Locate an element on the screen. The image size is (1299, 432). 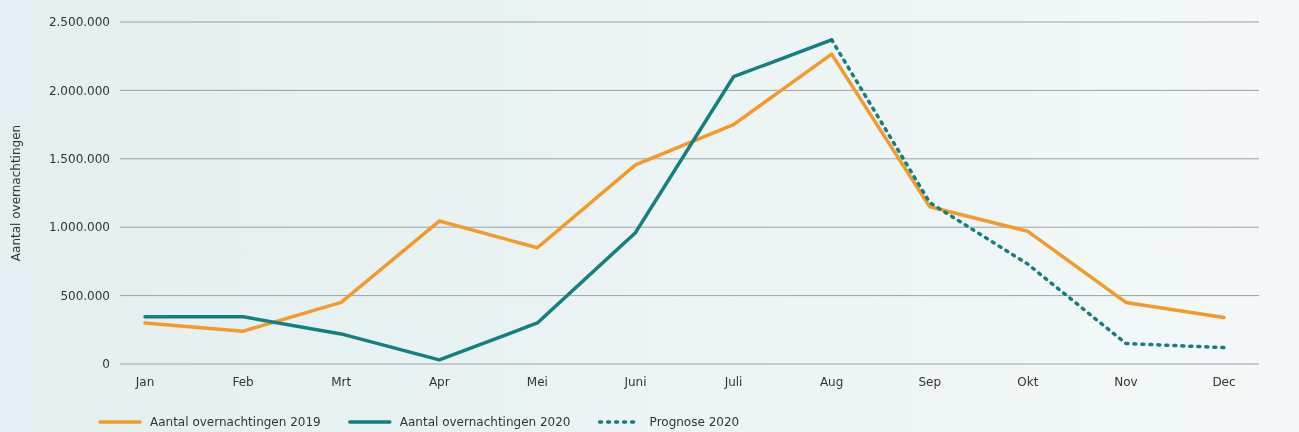
x-tick-label: Jan is located at coordinates (144, 382).